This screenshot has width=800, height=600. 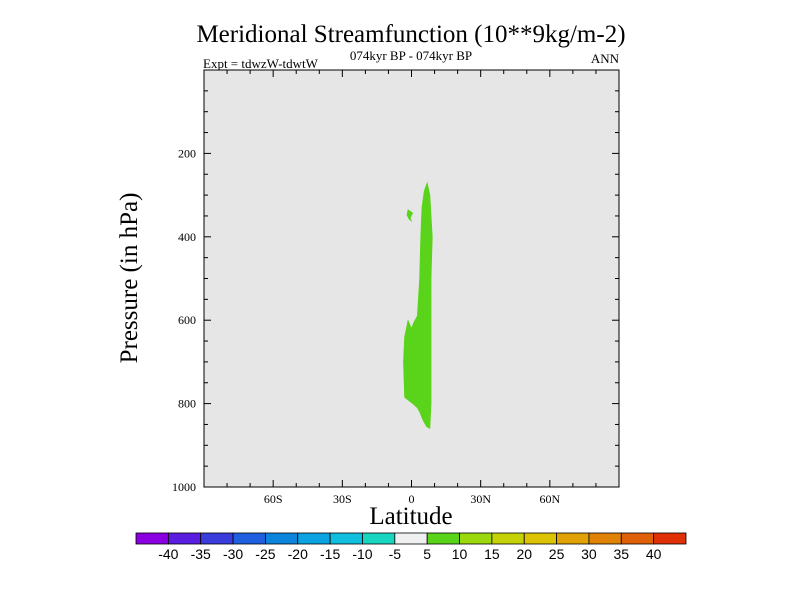 I want to click on experiment-label: Expt = tdwzW-tdwtW, so click(x=261, y=63).